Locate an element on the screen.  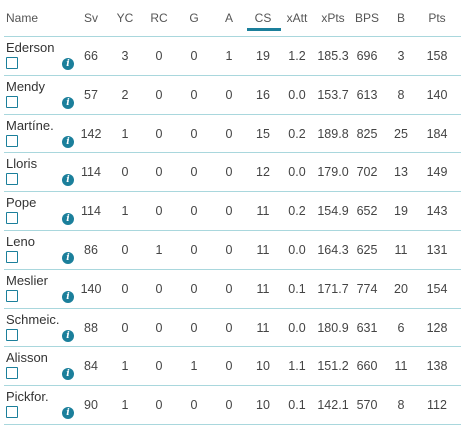
column-header-xatt: xAtt is located at coordinates (297, 18).